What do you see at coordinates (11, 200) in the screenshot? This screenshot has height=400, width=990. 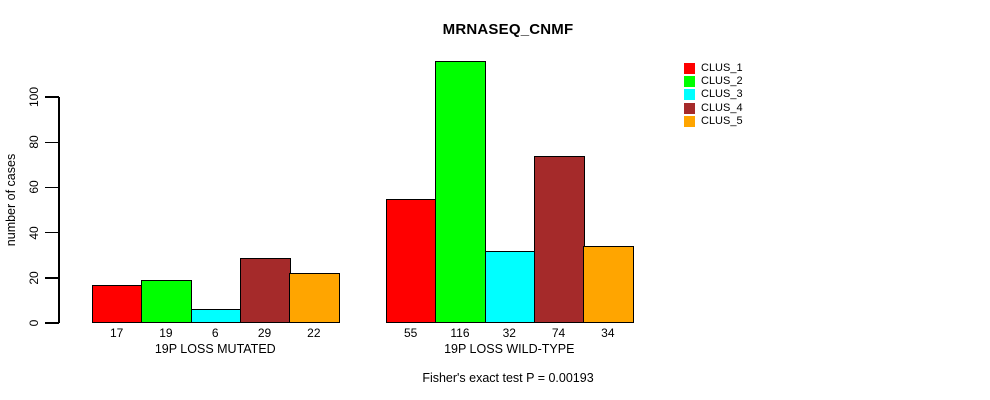 I see `y-axis-title: number of cases` at bounding box center [11, 200].